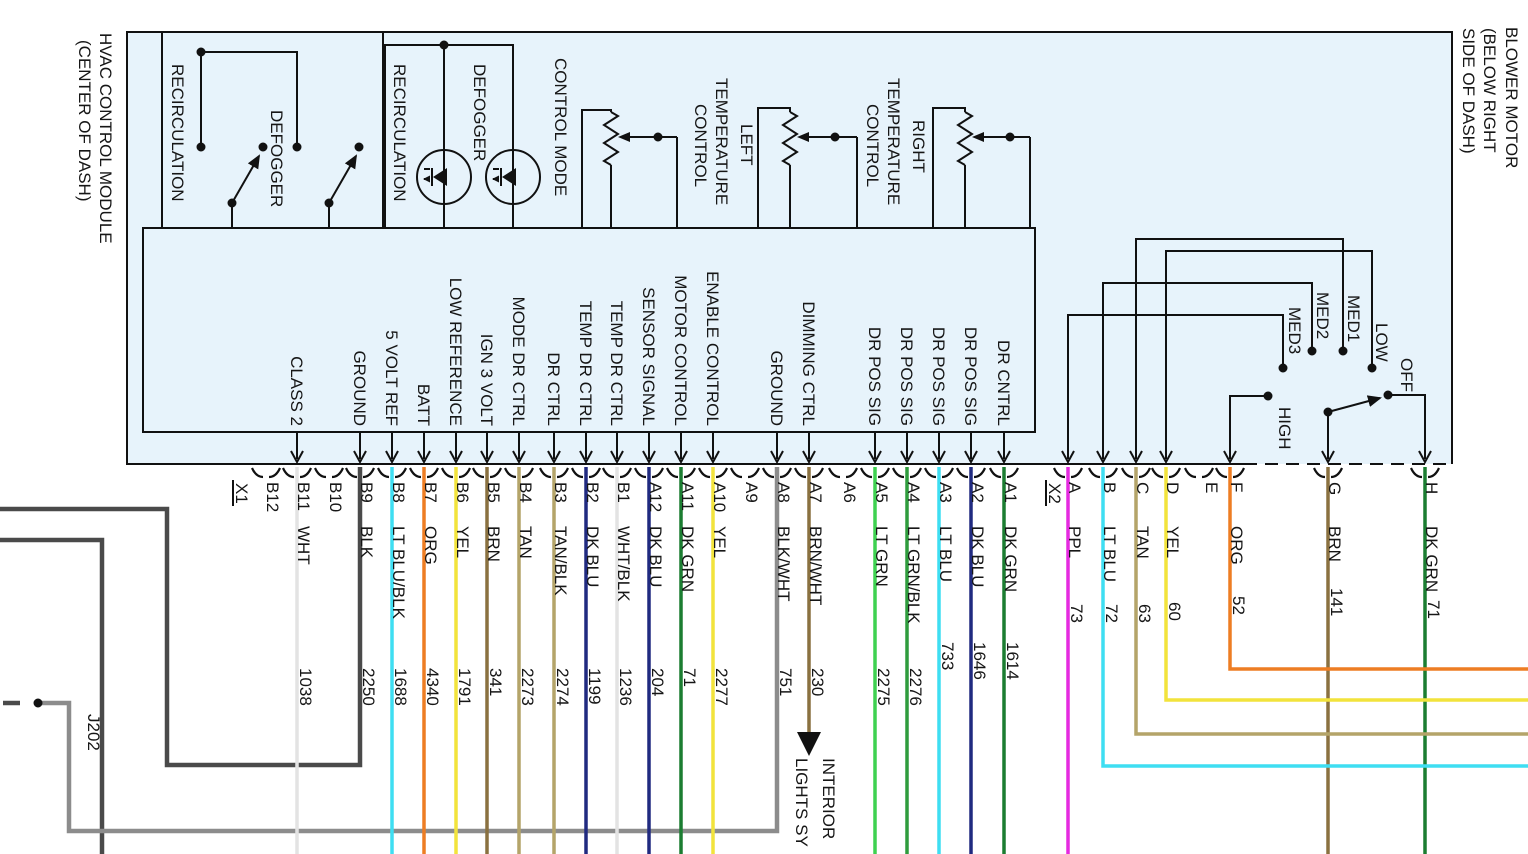 The image size is (1528, 854). What do you see at coordinates (1489, 90) in the screenshot?
I see `blower-title-line2: (BELOW RIGHT` at bounding box center [1489, 90].